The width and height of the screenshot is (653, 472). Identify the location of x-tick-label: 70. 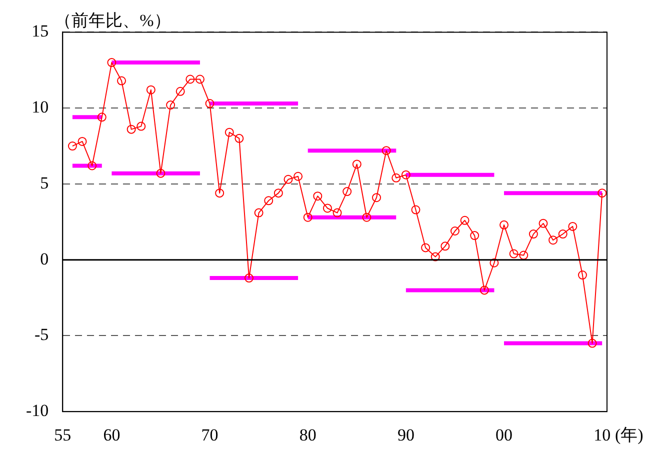
(209, 434).